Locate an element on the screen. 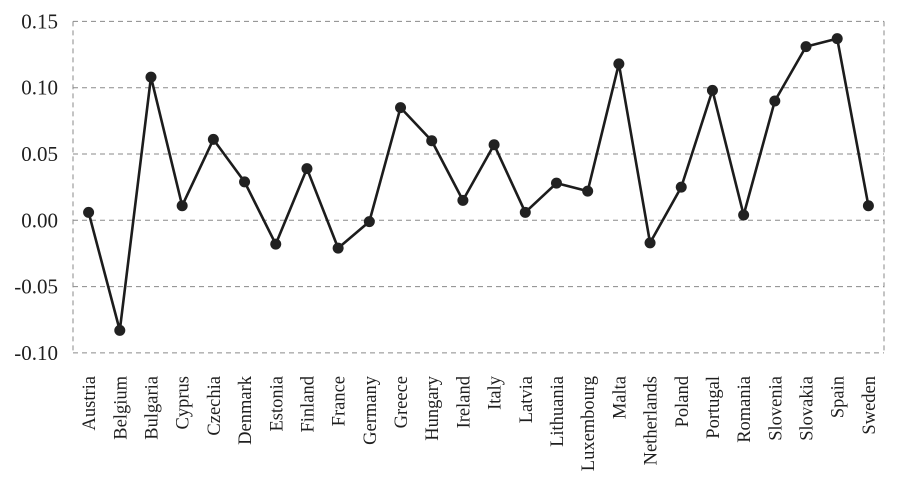 This screenshot has width=900, height=481. x-tick-label-hungary: Hungary is located at coordinates (433, 407).